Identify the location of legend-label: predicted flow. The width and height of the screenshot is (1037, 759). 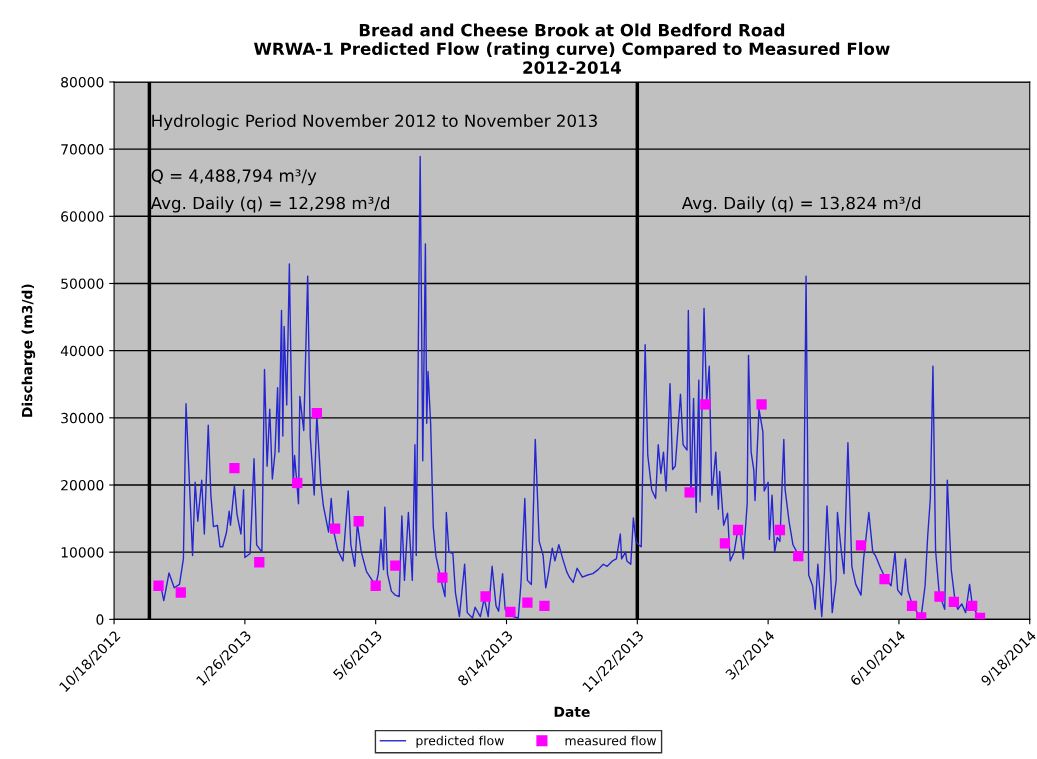
(460, 741).